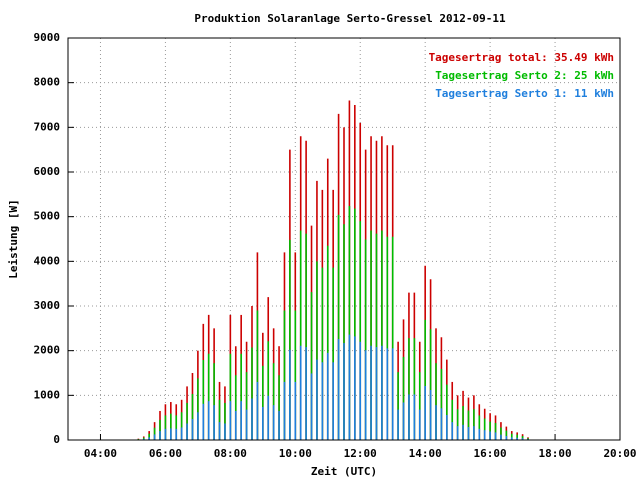 This screenshot has height=484, width=640. What do you see at coordinates (47, 126) in the screenshot?
I see `y-tick-label: 7000` at bounding box center [47, 126].